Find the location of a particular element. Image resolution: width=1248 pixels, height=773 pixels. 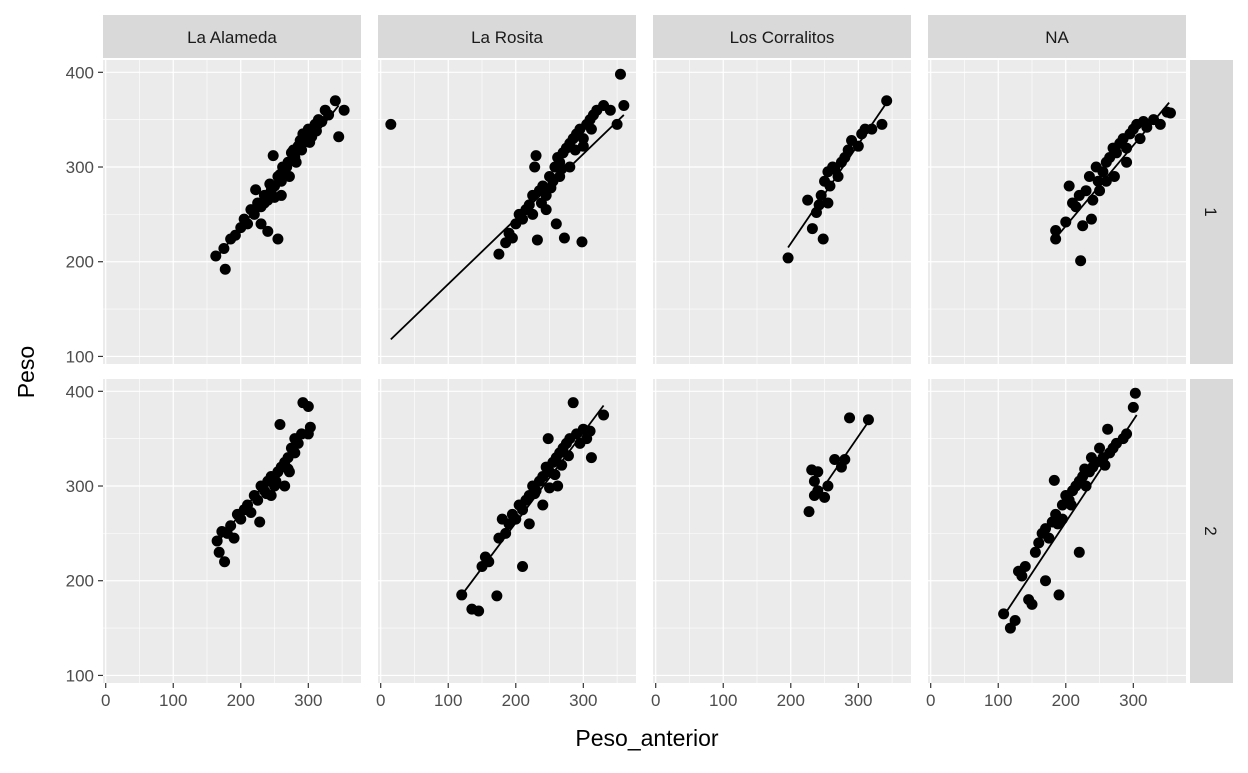

y-tick-label: 400 is located at coordinates (80, 72).